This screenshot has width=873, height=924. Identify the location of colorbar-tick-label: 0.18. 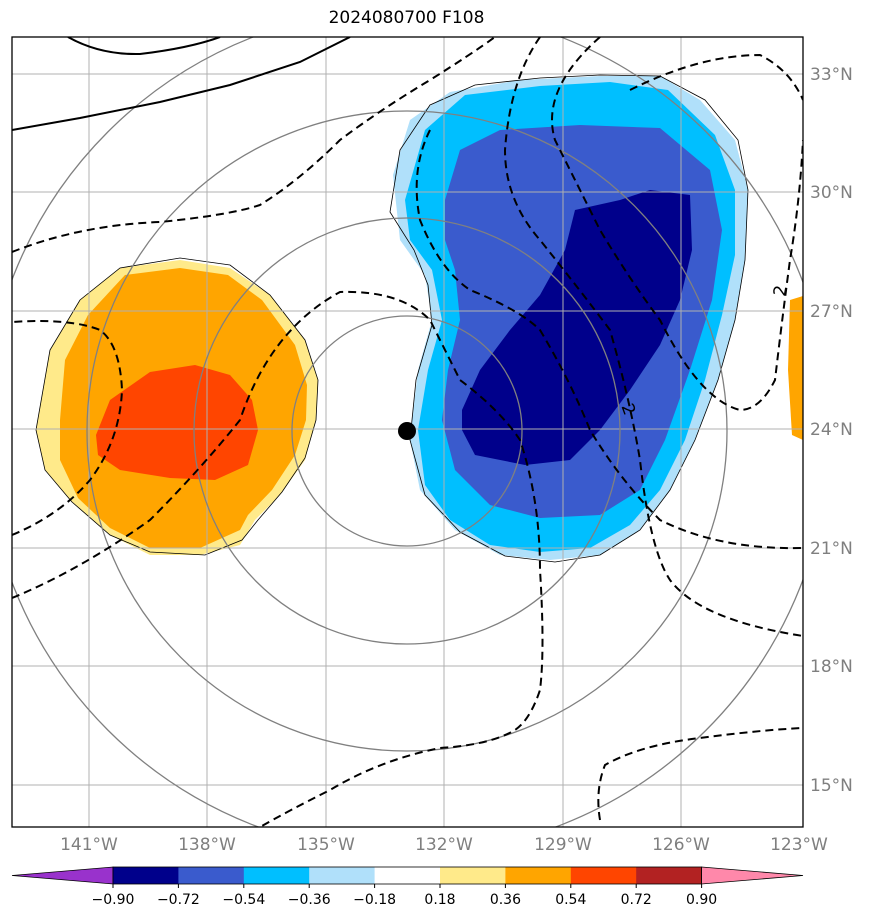
(439, 900).